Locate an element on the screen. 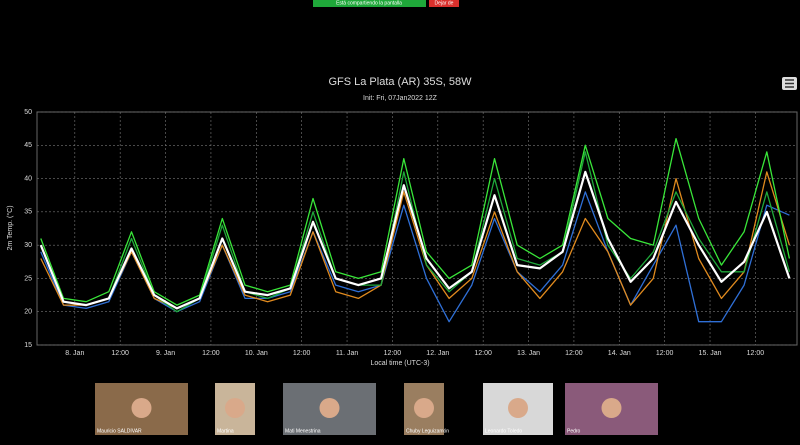  participant-name: Leonardo Toledo is located at coordinates (503, 431).